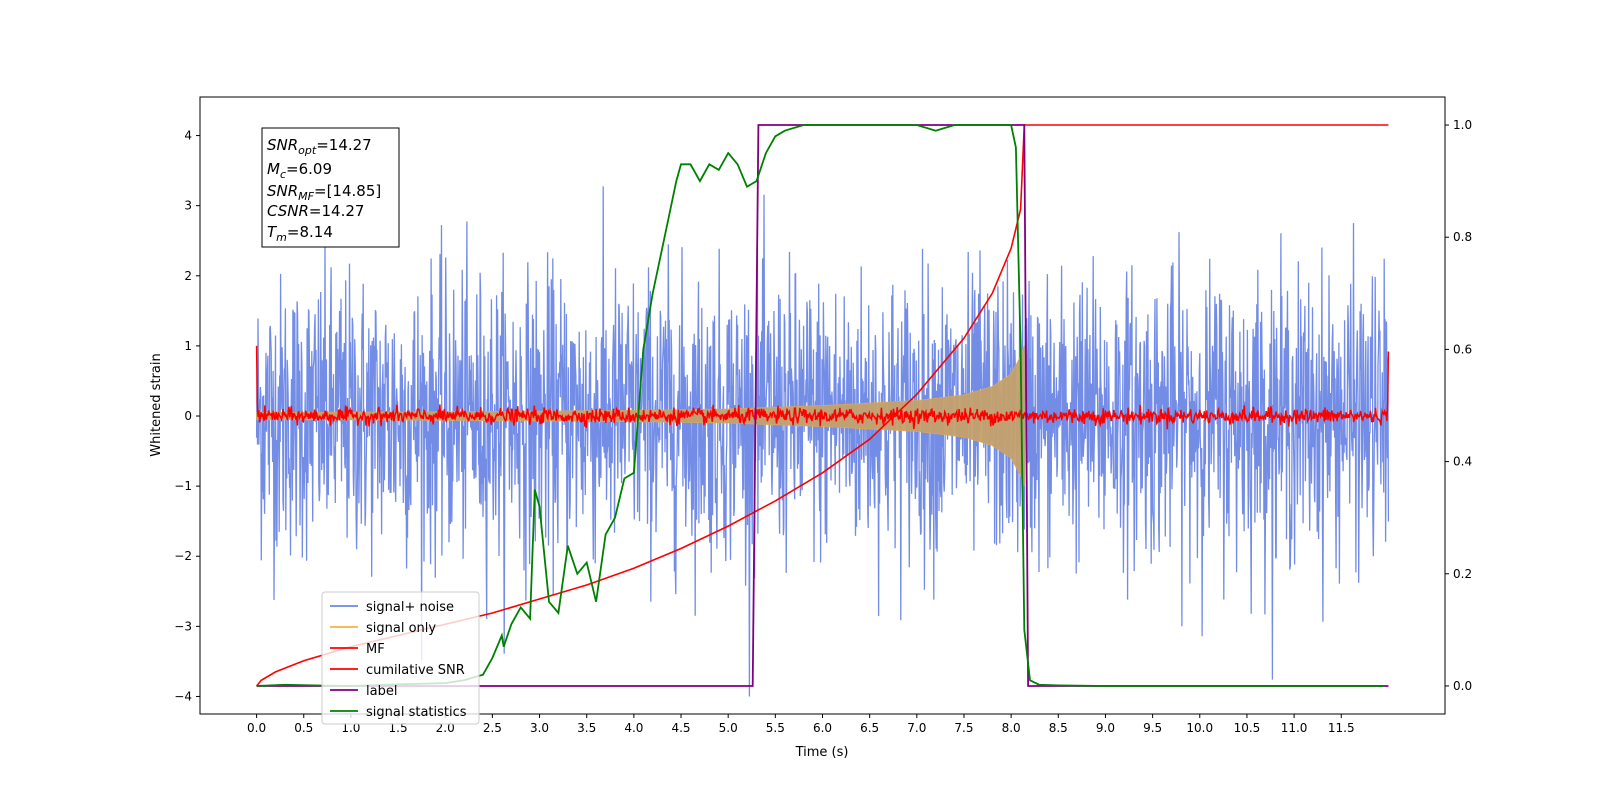  I want to click on svg-text: SNRMF=[14.85], so click(324, 192).